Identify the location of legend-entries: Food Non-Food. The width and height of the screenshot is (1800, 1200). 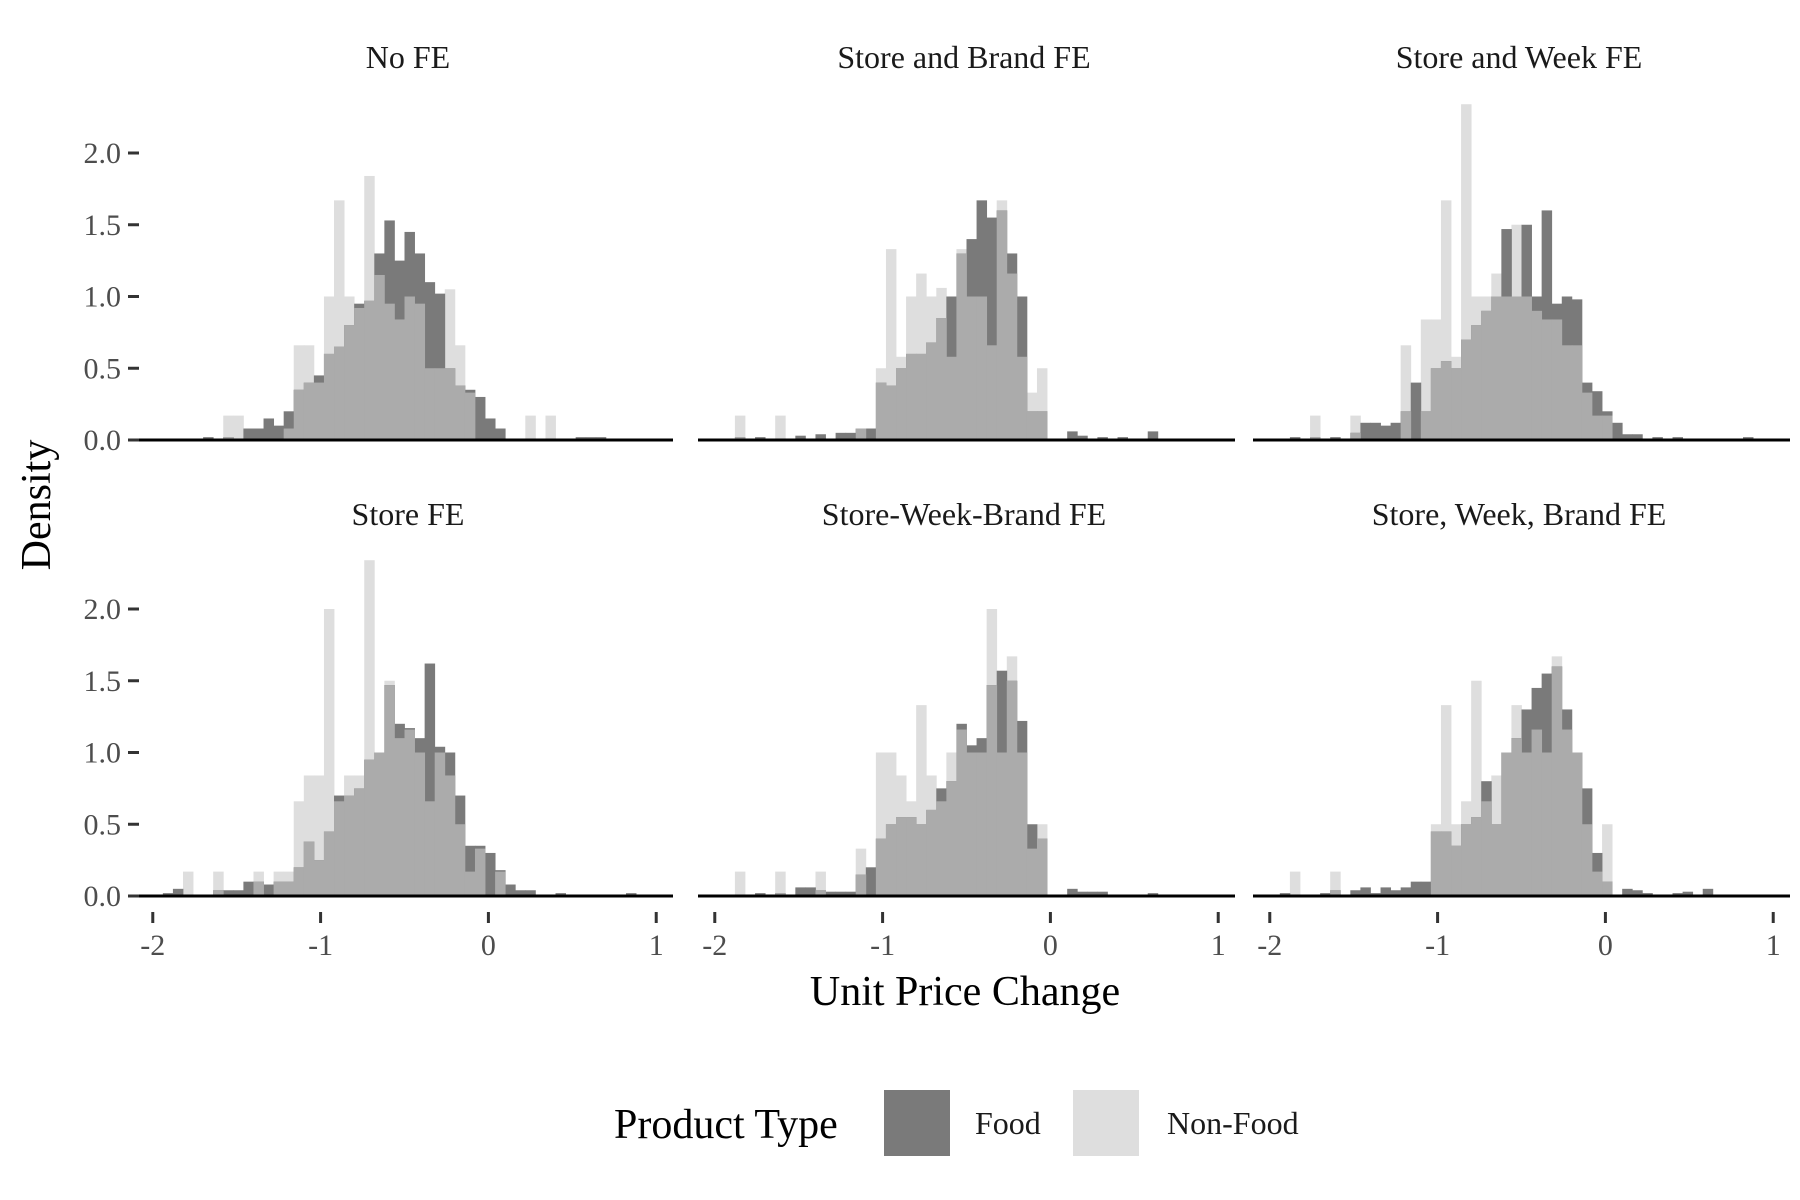
(1091, 1123).